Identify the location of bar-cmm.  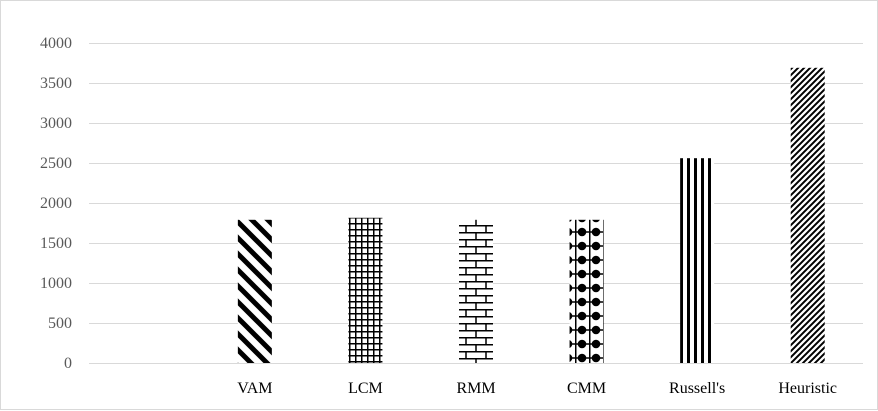
(586, 291).